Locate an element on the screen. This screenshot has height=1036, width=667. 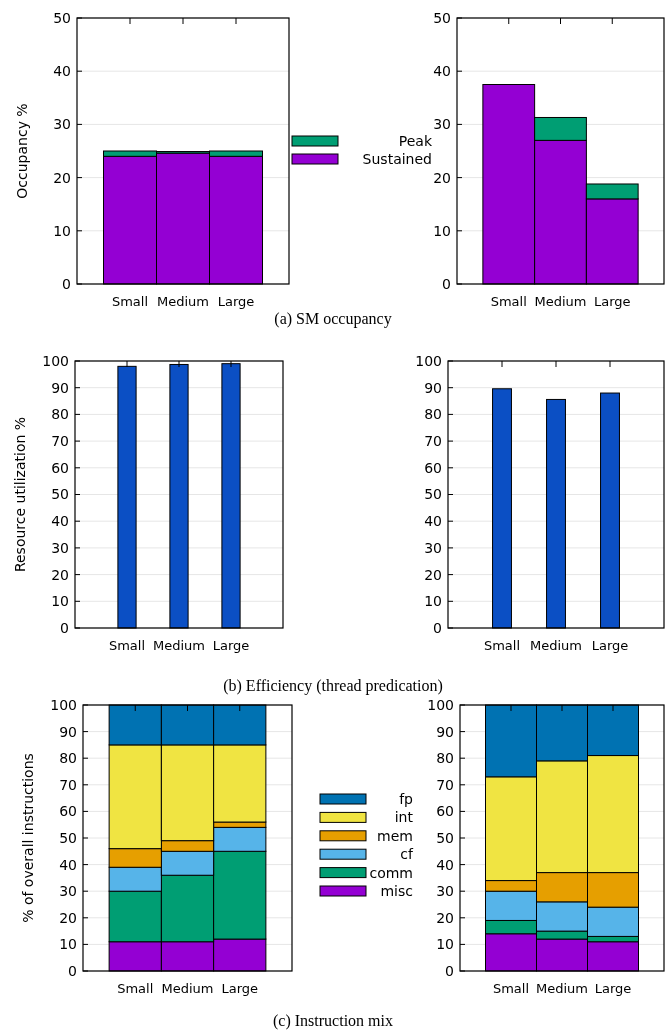
legend-label: int is located at coordinates (404, 817).